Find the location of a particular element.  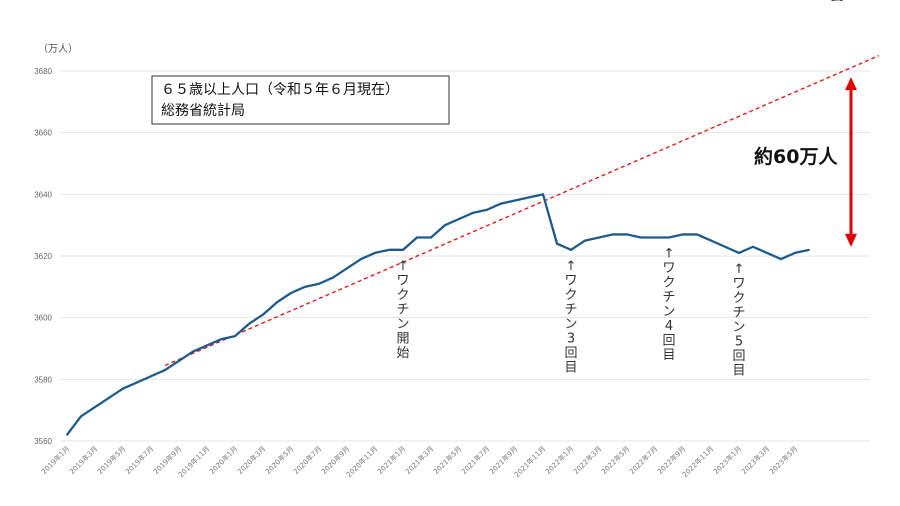

y-tick-label: 3580 is located at coordinates (43, 379).